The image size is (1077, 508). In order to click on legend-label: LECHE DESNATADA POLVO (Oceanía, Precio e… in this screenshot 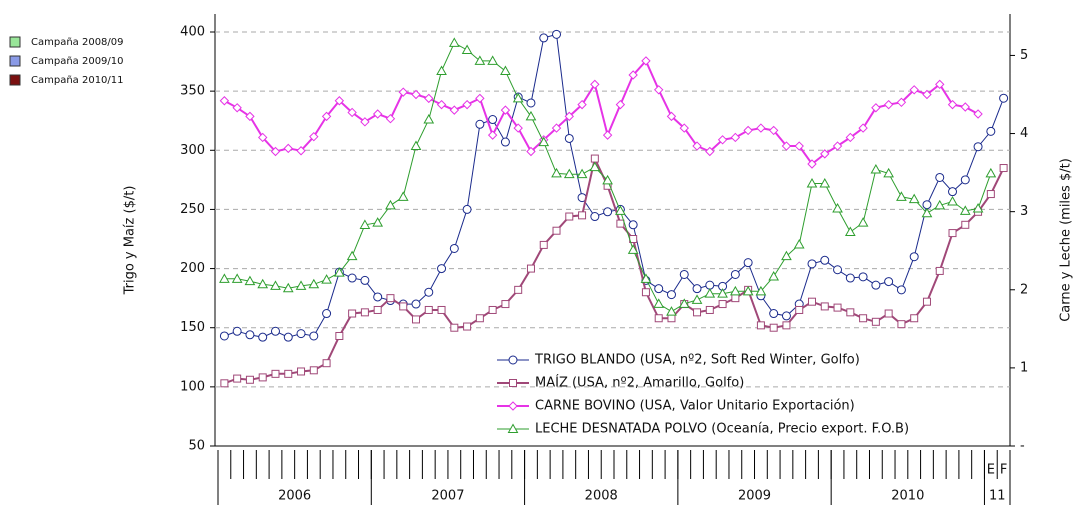, I will do `click(722, 429)`.